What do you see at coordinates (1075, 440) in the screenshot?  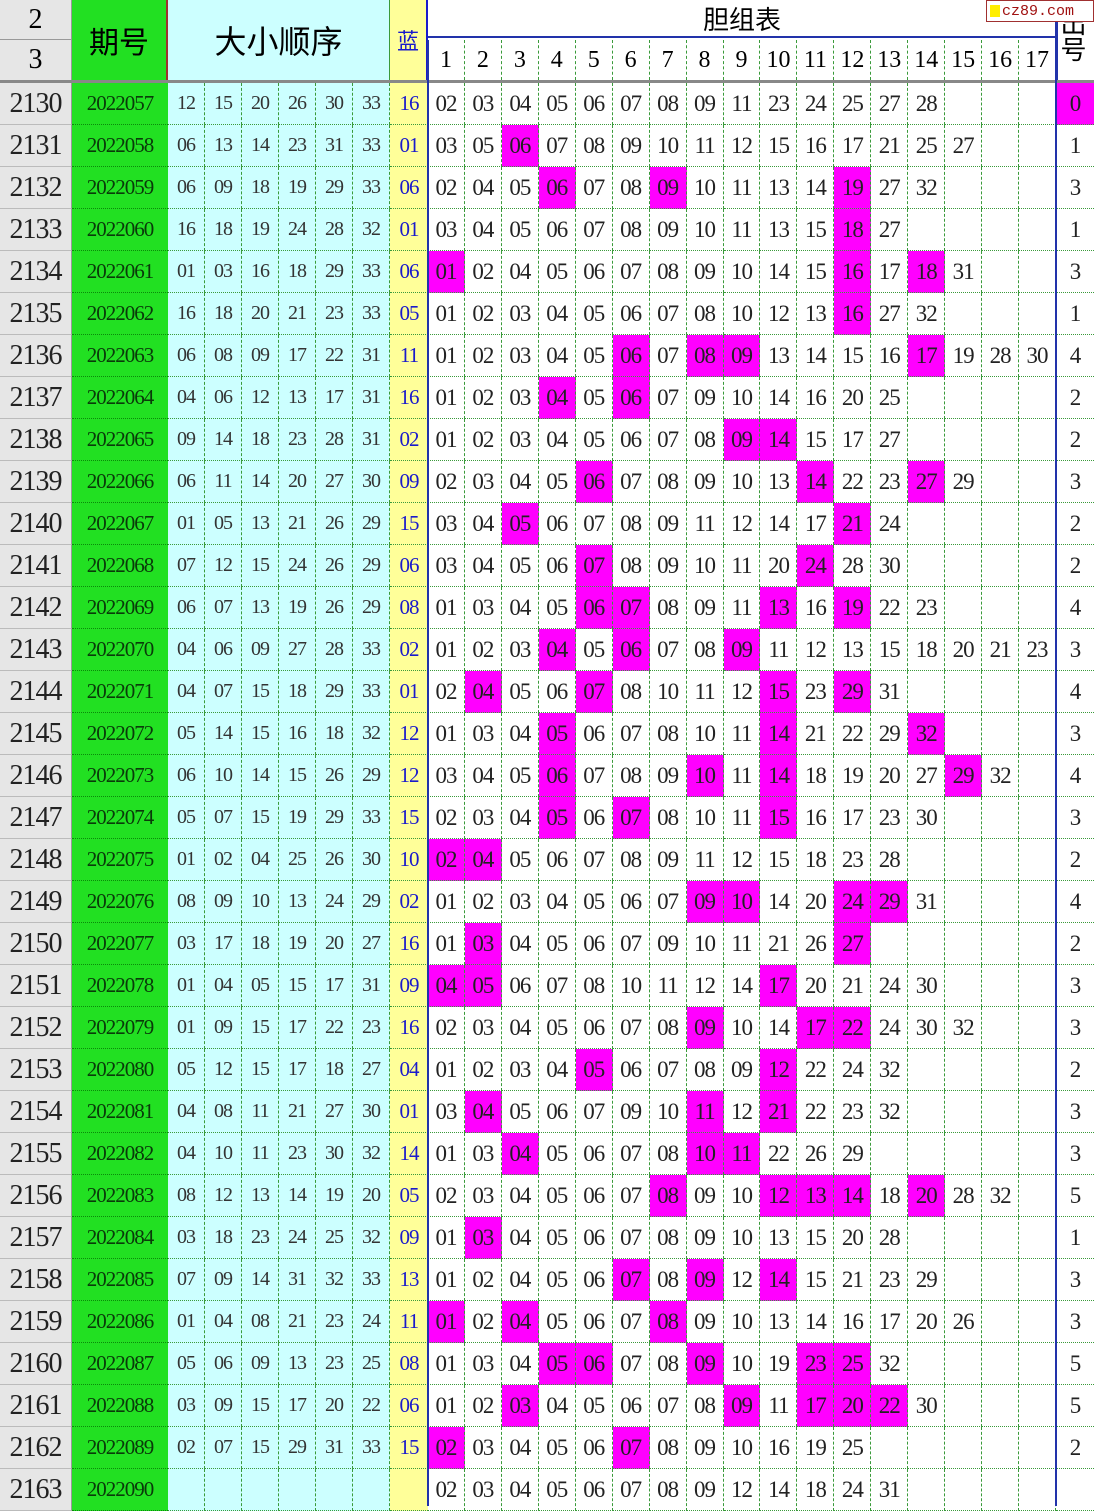 I see `out-count-cell: 2` at bounding box center [1075, 440].